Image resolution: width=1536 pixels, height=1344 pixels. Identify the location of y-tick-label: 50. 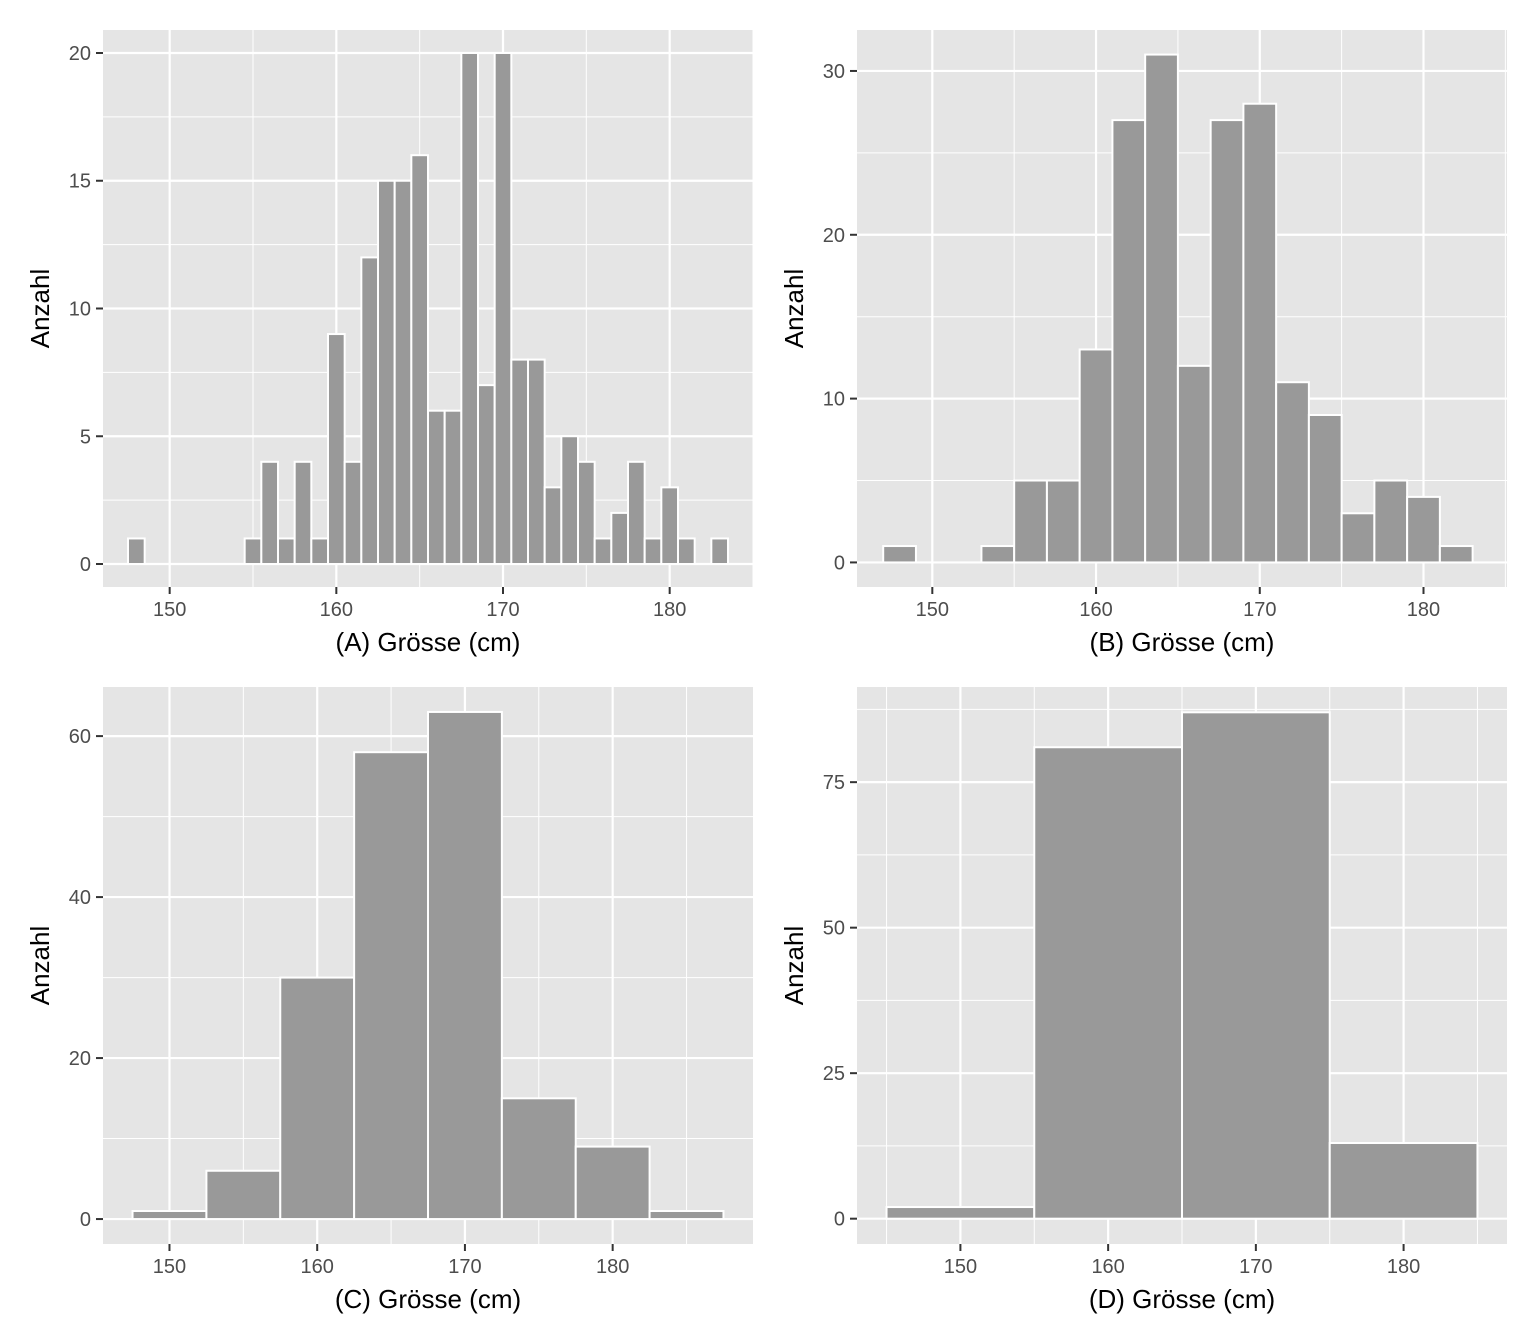
(834, 929).